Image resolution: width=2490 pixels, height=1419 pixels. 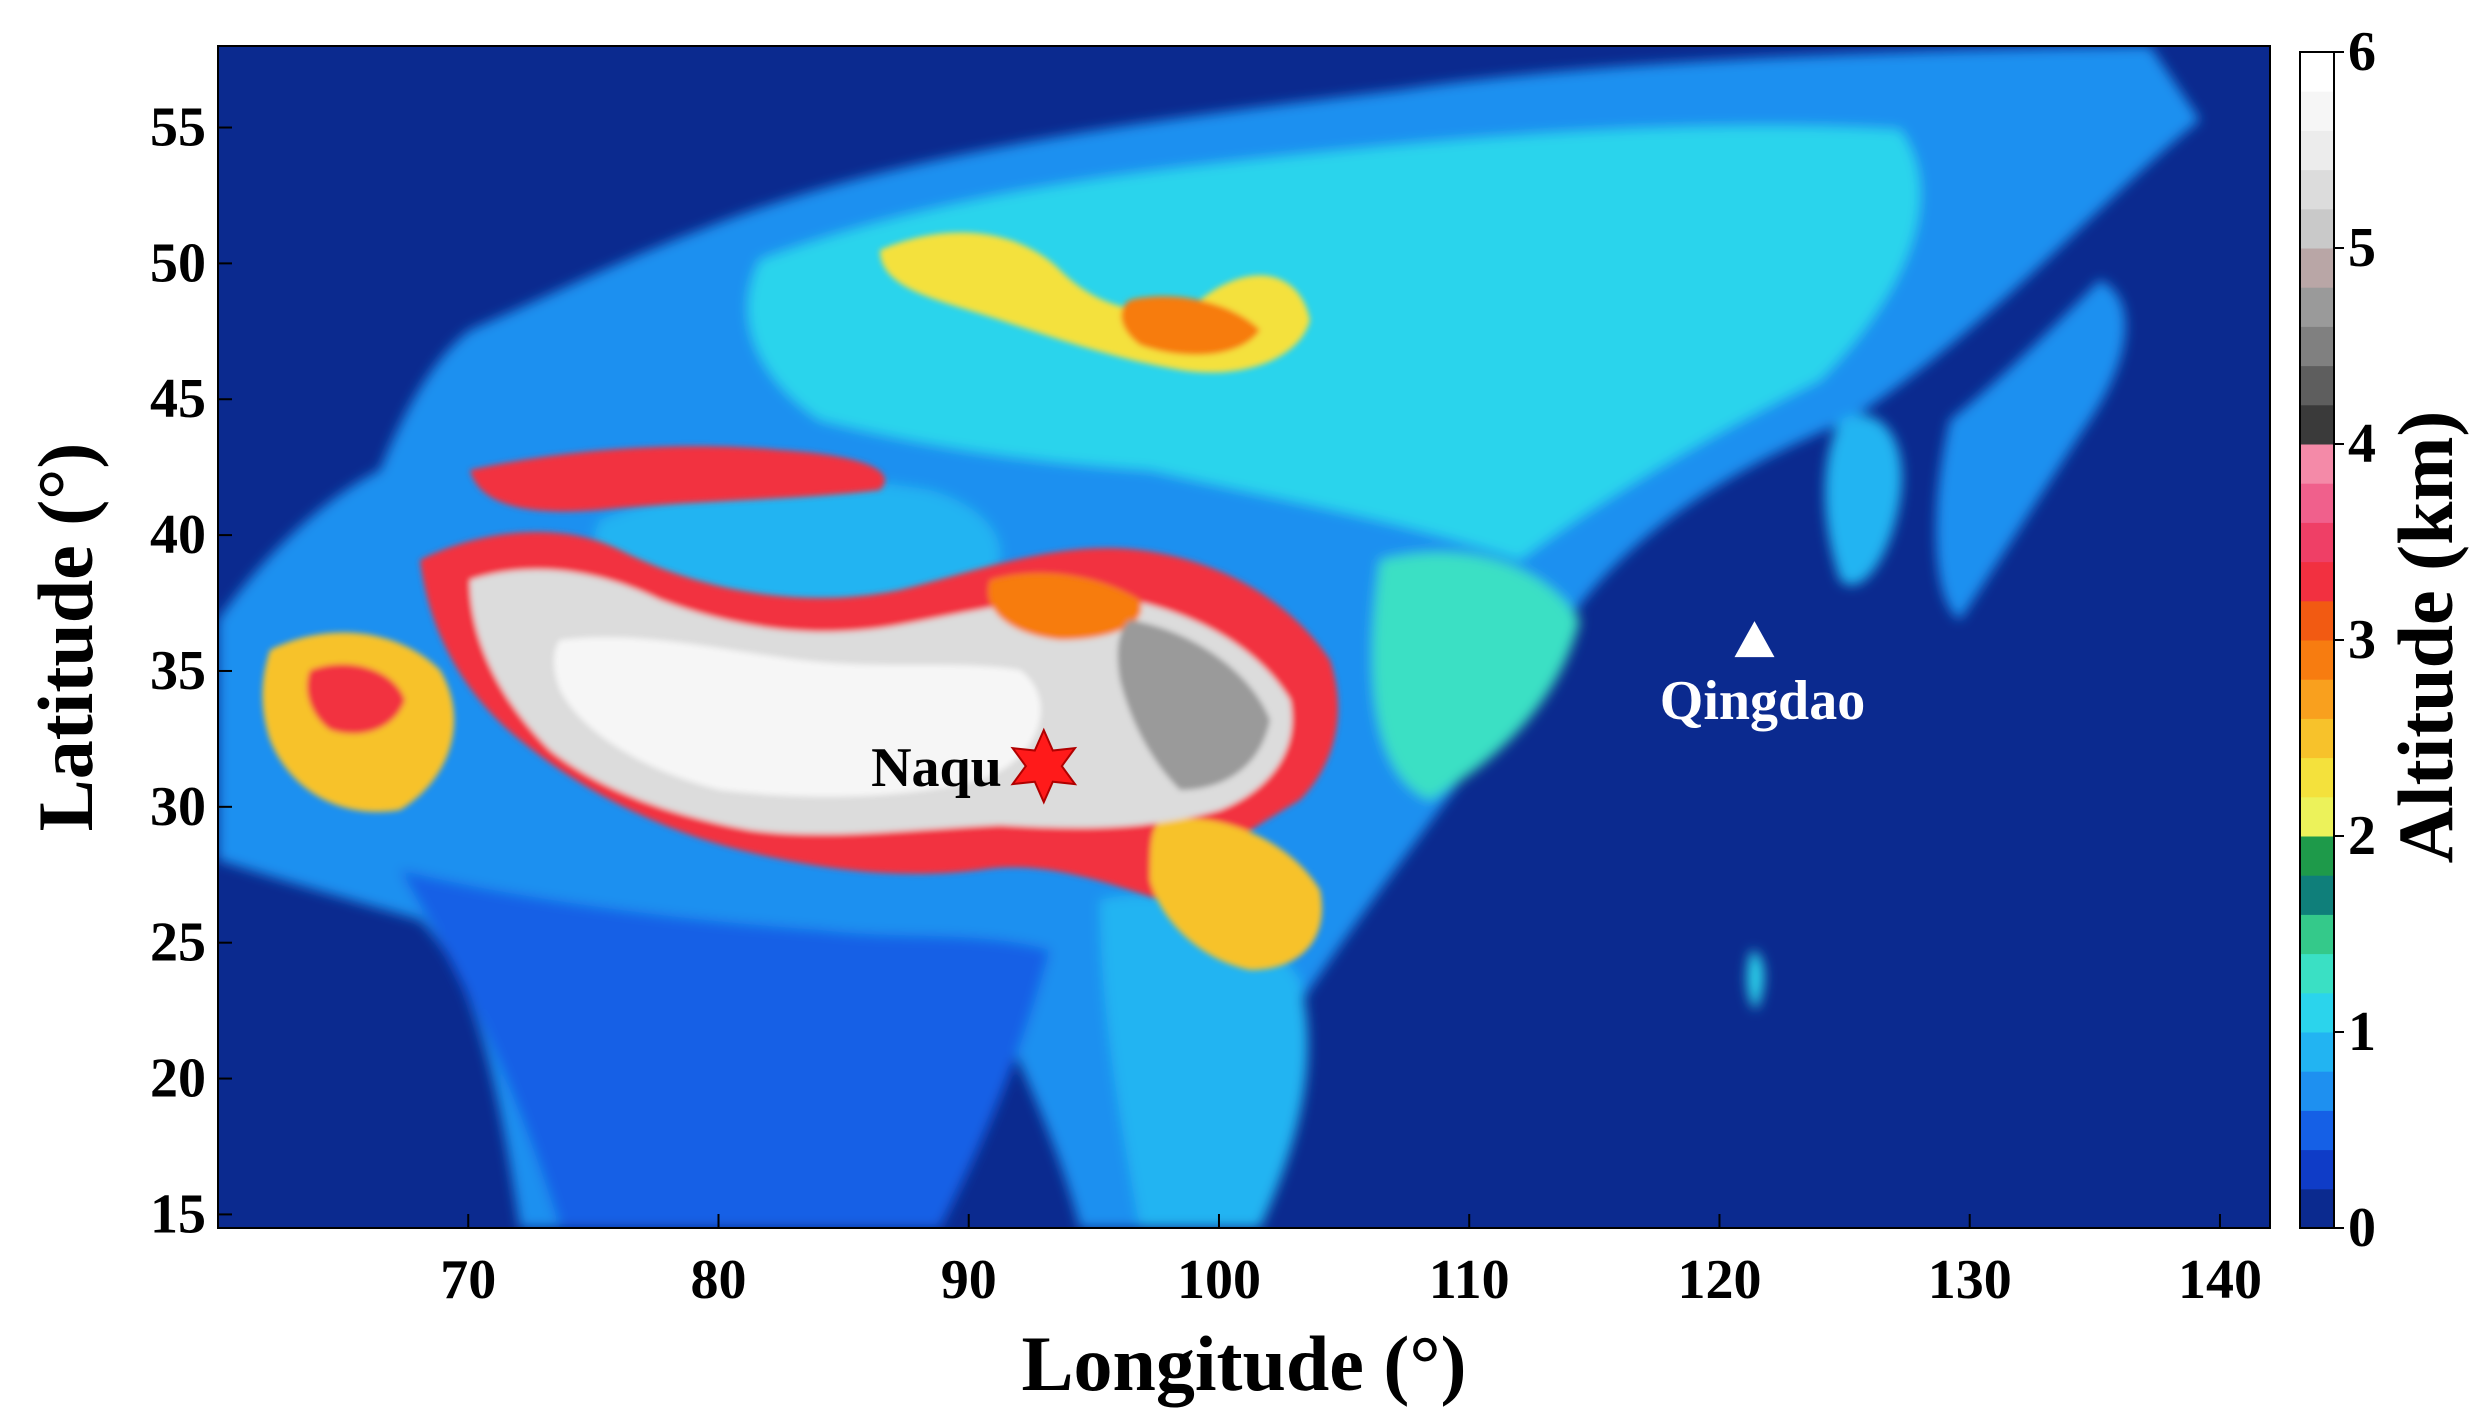 What do you see at coordinates (468, 1280) in the screenshot?
I see `x-tick-label: 70` at bounding box center [468, 1280].